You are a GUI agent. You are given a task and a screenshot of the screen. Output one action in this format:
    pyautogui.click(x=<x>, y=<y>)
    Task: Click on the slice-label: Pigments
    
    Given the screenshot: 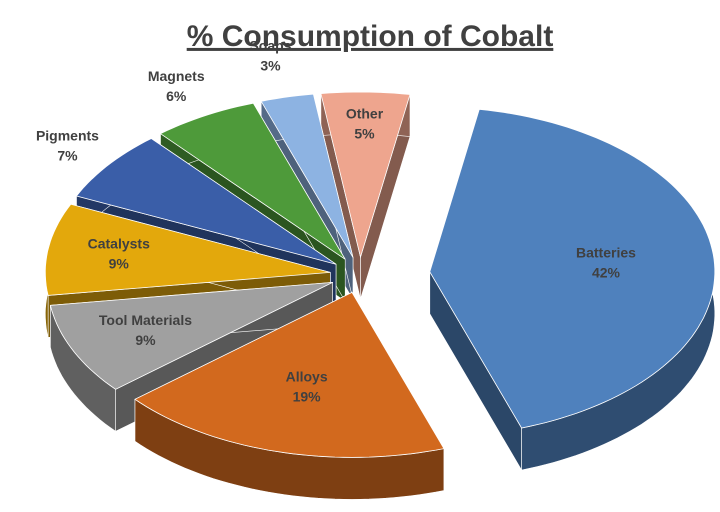 What is the action you would take?
    pyautogui.click(x=67, y=136)
    